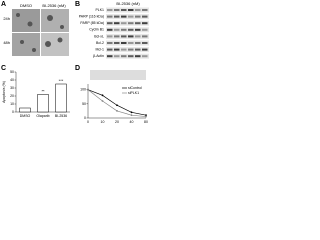 The image size is (320, 240). What do you see at coordinates (96, 30) in the screenshot?
I see `blot-label: Cyclin B1` at bounding box center [96, 30].